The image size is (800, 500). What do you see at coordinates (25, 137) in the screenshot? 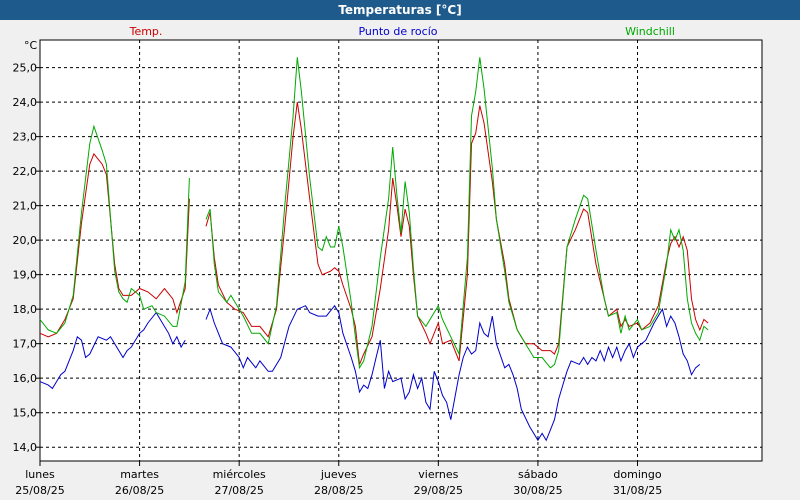
I see `y-tick-label: 23,0` at bounding box center [25, 137].